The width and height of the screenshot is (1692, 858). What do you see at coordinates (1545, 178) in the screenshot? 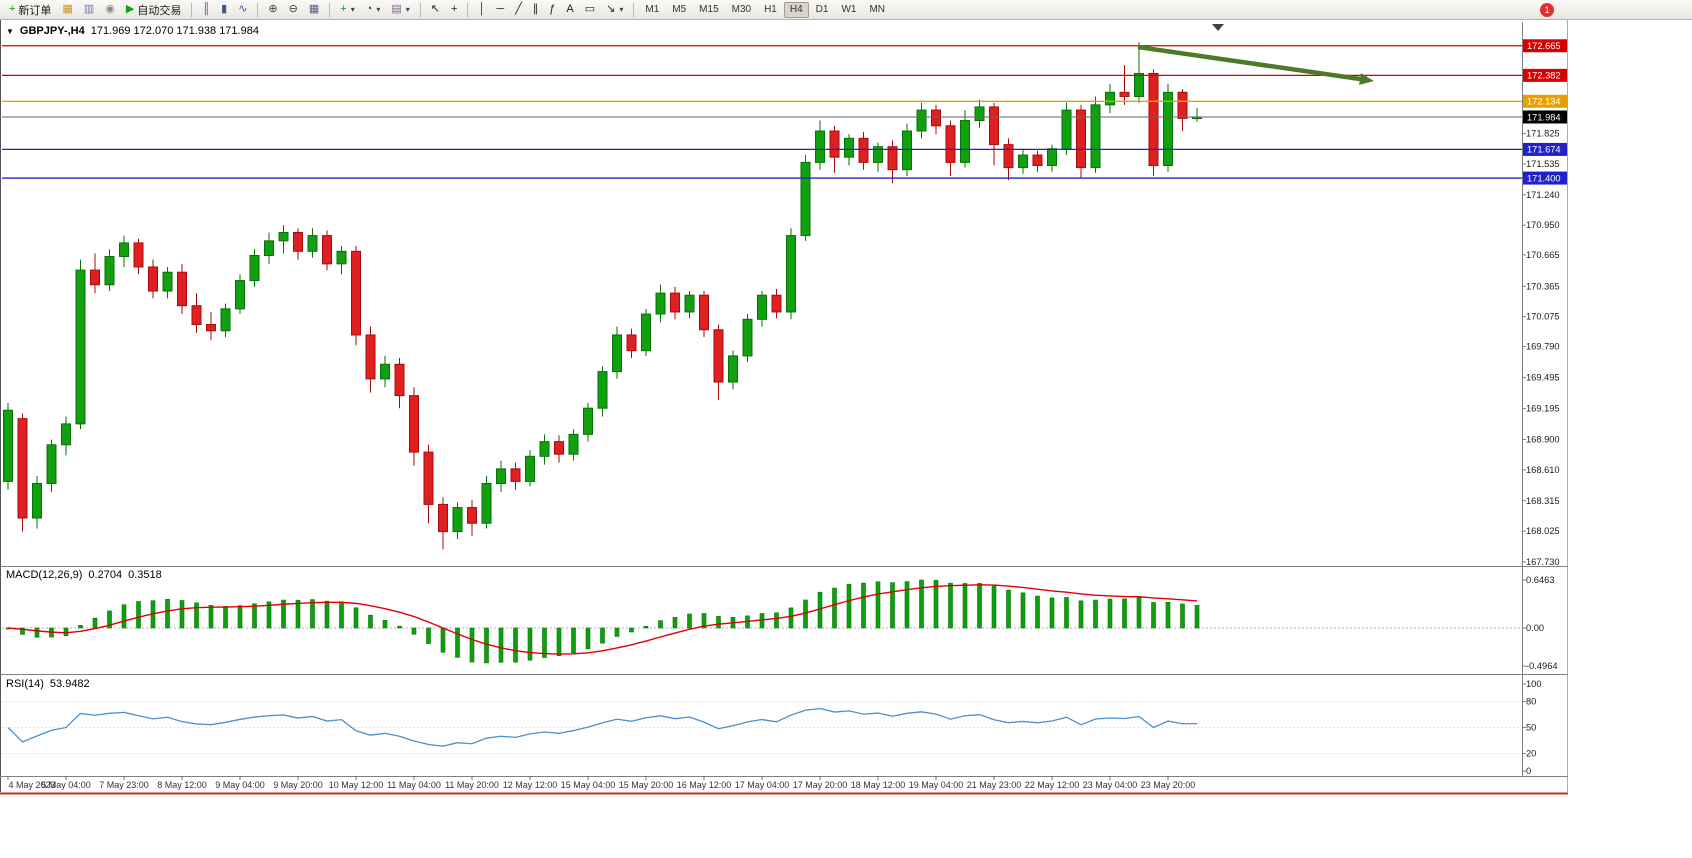
I see `price-badge-171.400` at bounding box center [1545, 178].